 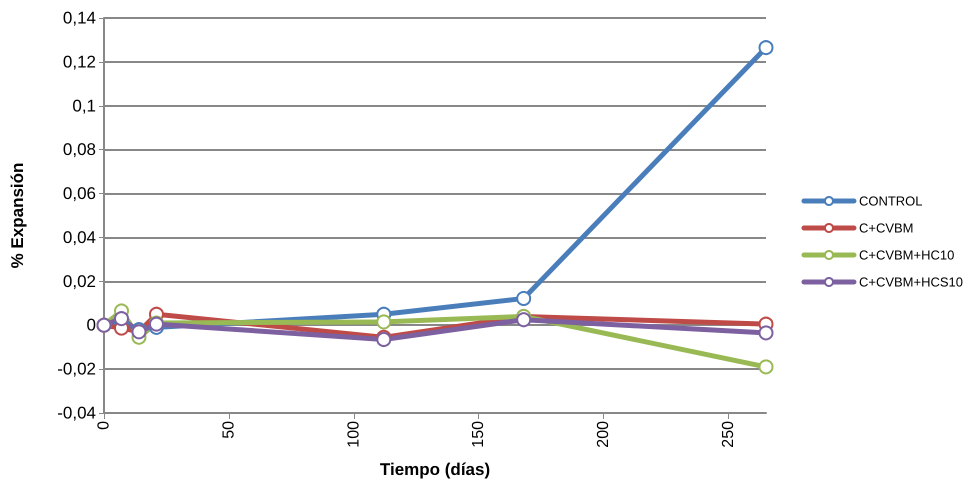 What do you see at coordinates (729, 434) in the screenshot?
I see `x-tick-label: 250` at bounding box center [729, 434].